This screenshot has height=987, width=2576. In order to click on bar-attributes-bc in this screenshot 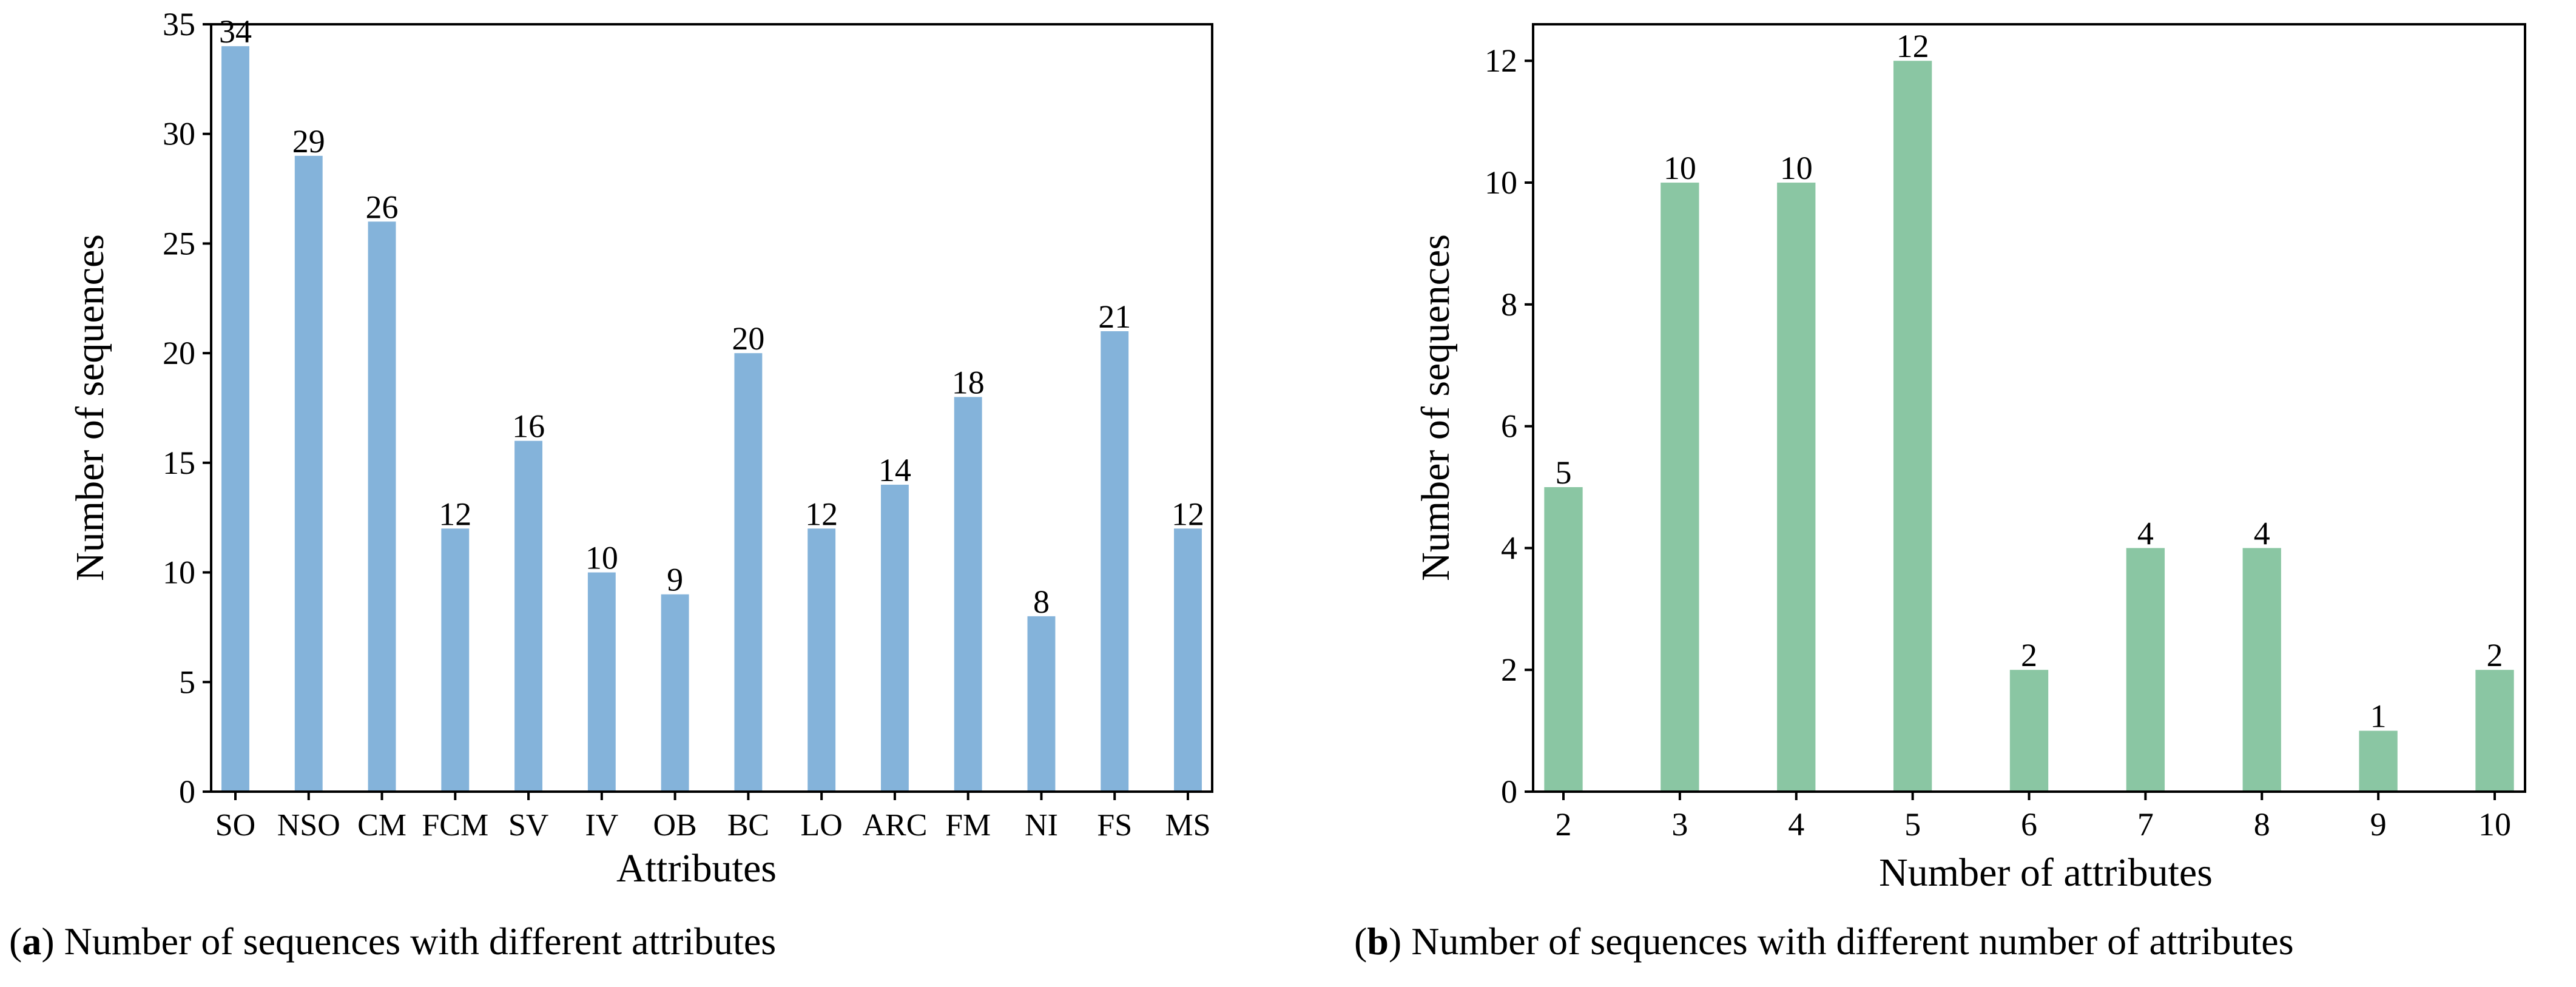, I will do `click(748, 572)`.